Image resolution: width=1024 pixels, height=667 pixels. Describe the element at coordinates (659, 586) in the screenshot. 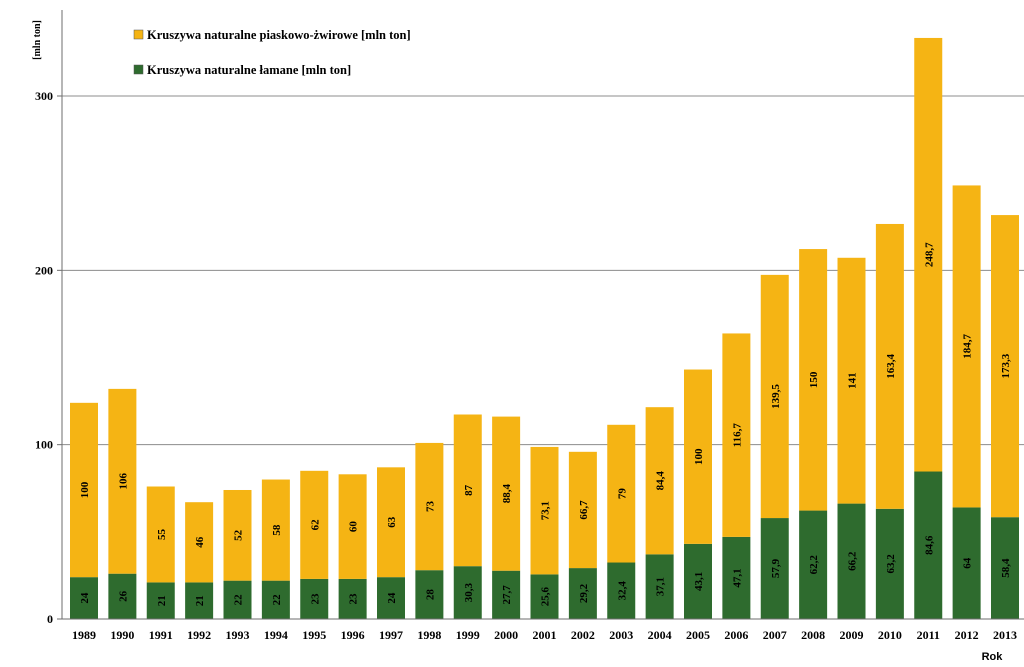

I see `bar-segment-2004-lamane` at that location.